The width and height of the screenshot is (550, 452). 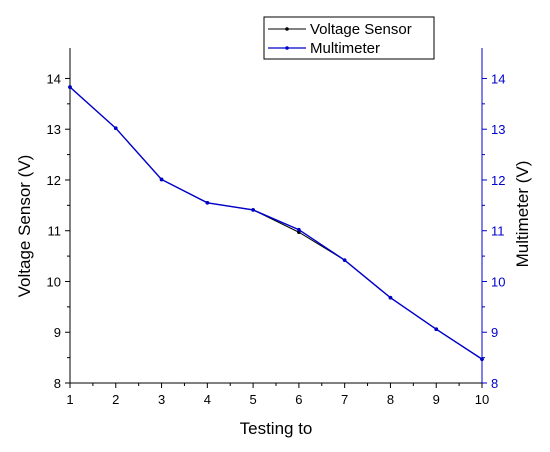 What do you see at coordinates (57, 332) in the screenshot?
I see `left-y-tick-label: 9` at bounding box center [57, 332].